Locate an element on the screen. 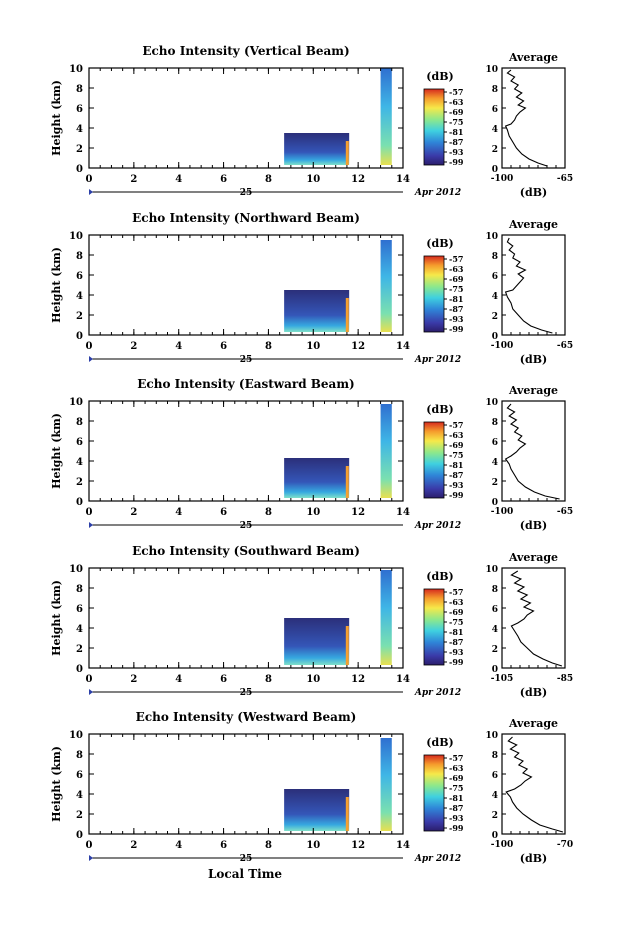 The width and height of the screenshot is (620, 929). xaxis-label: Local Time is located at coordinates (245, 874).